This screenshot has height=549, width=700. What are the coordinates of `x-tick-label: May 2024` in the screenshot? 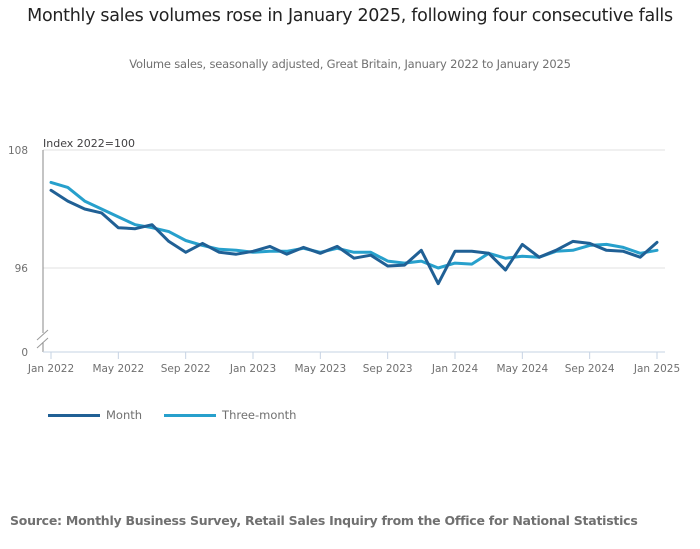 It's located at (522, 369).